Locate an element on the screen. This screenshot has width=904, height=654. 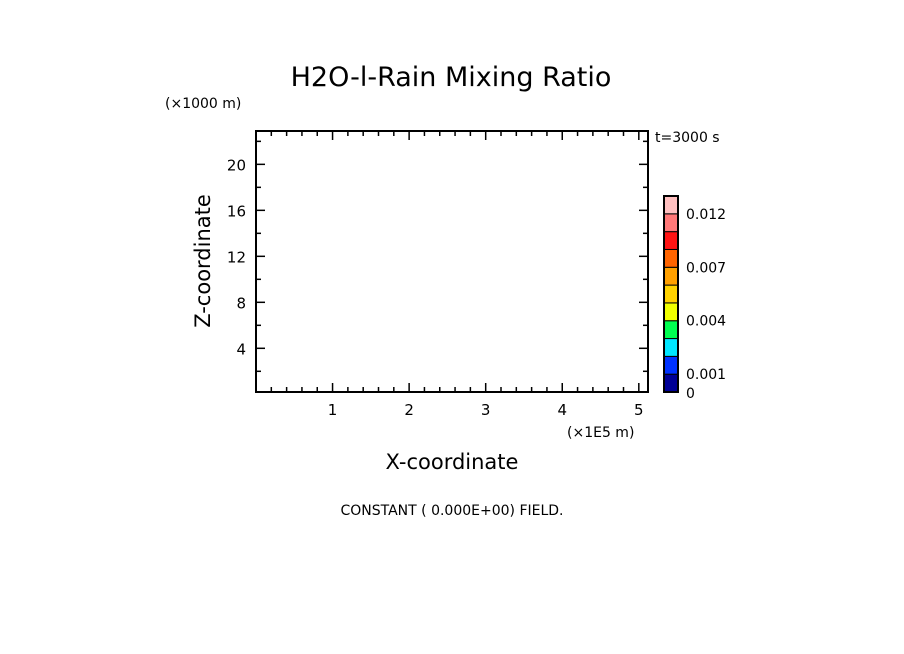
y-axis-label: Z-coordinate is located at coordinates (203, 261).